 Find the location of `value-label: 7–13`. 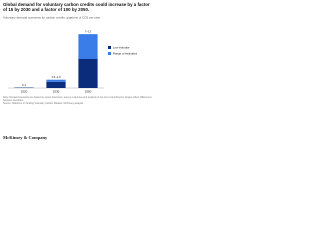

value-label: 7–13 is located at coordinates (88, 32).